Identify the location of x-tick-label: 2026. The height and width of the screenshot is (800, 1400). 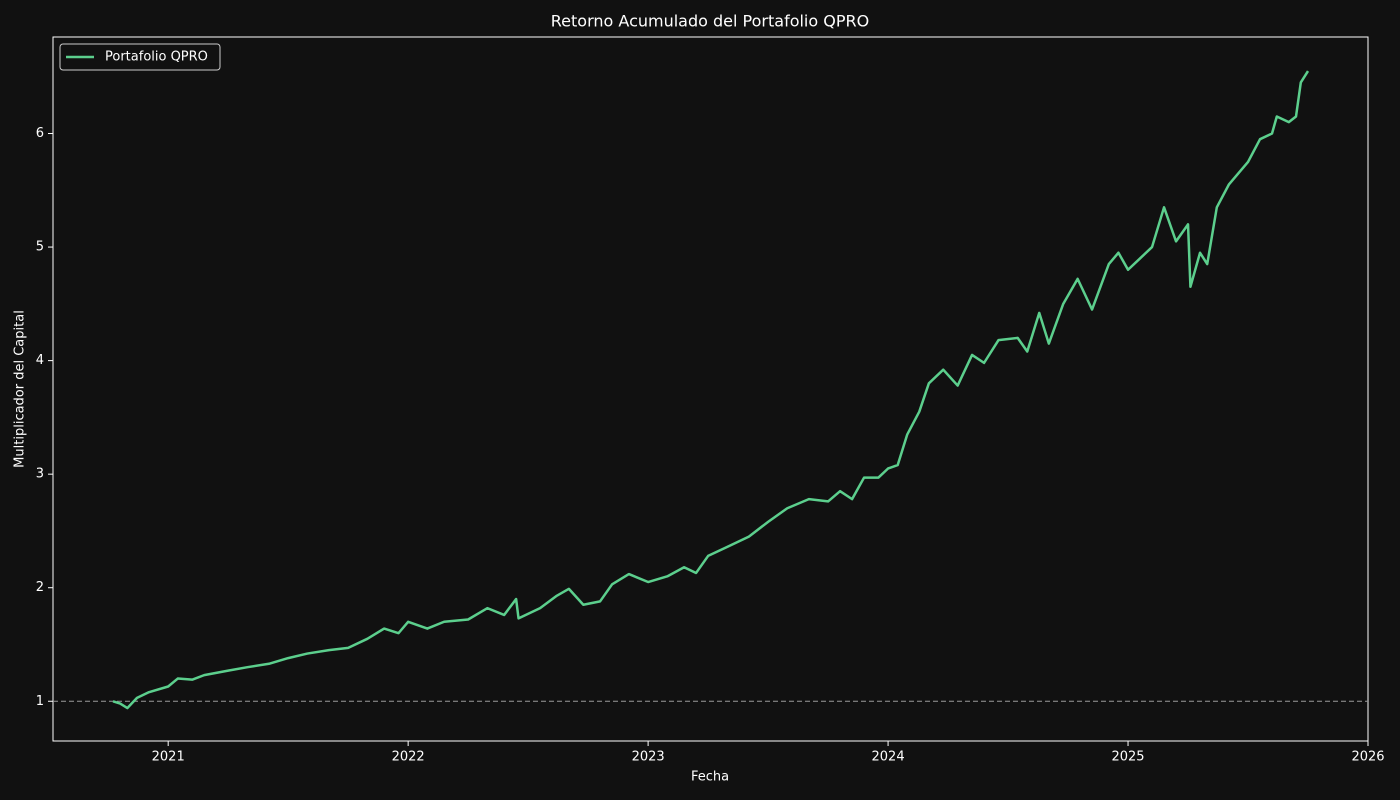
(1367, 757).